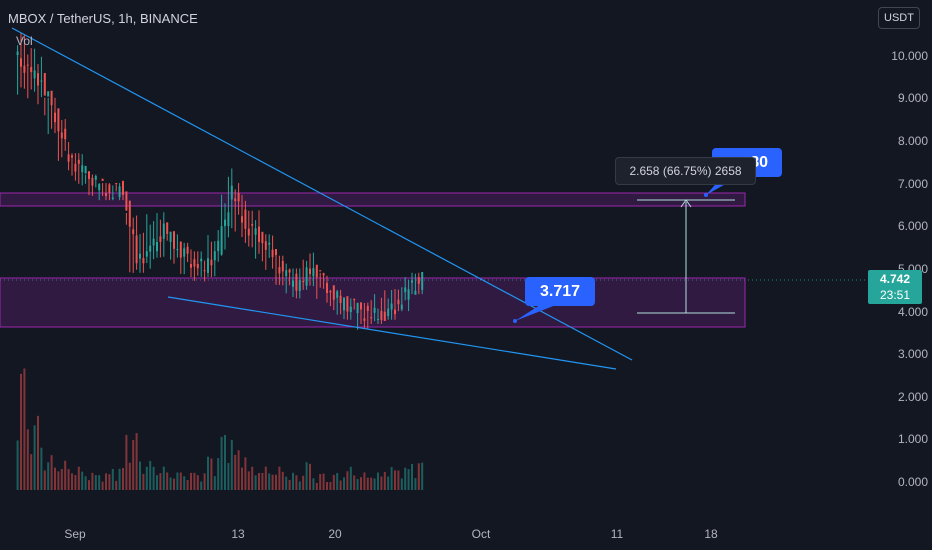  What do you see at coordinates (560, 291) in the screenshot?
I see `callout-low: 3.717` at bounding box center [560, 291].